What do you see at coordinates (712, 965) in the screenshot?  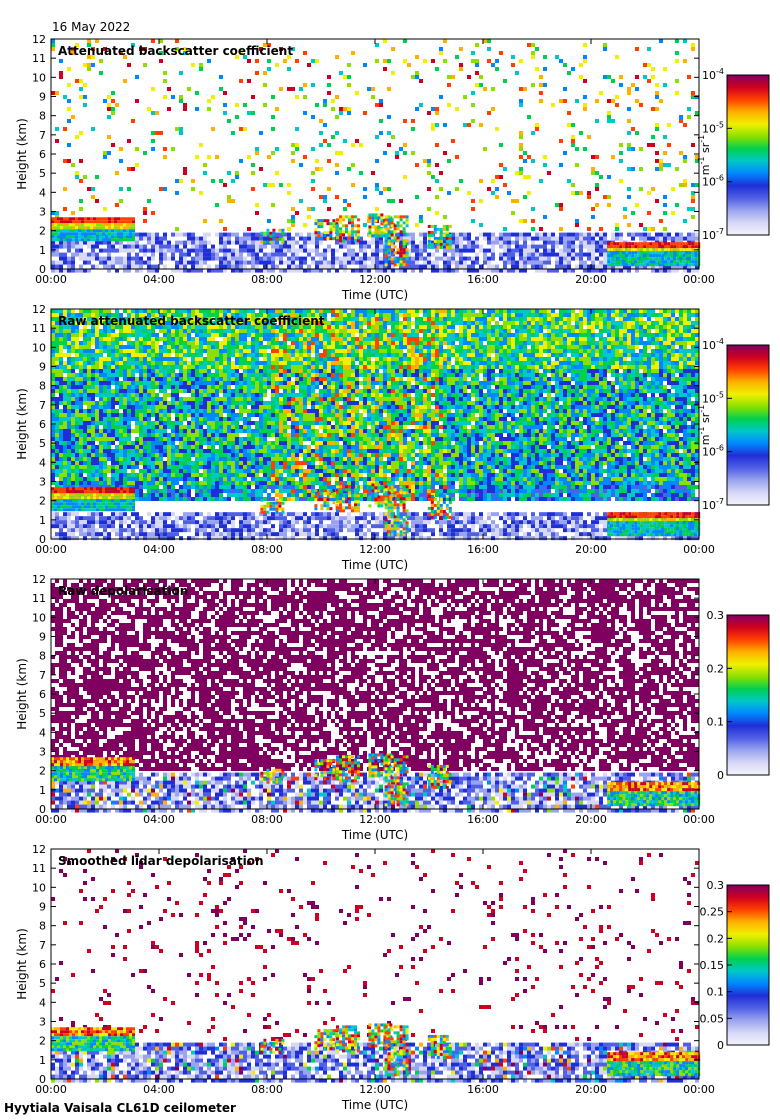 I see `colorbar-tick-label: 0.15` at bounding box center [712, 965].